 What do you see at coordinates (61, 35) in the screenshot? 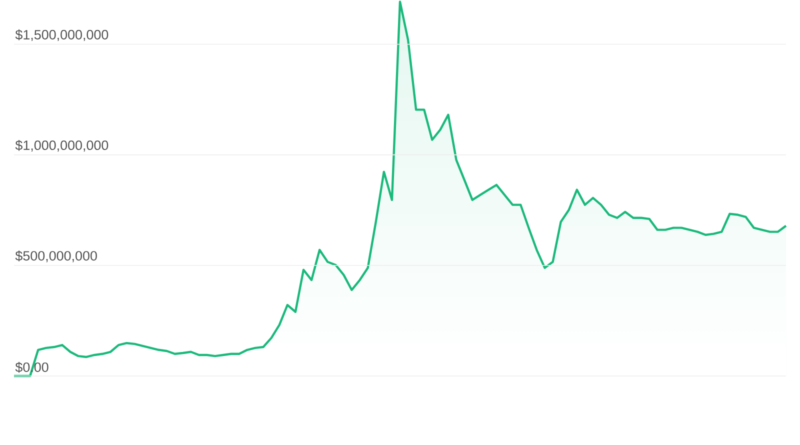
I see `y-tick-label: $1,500,000,000` at bounding box center [61, 35].